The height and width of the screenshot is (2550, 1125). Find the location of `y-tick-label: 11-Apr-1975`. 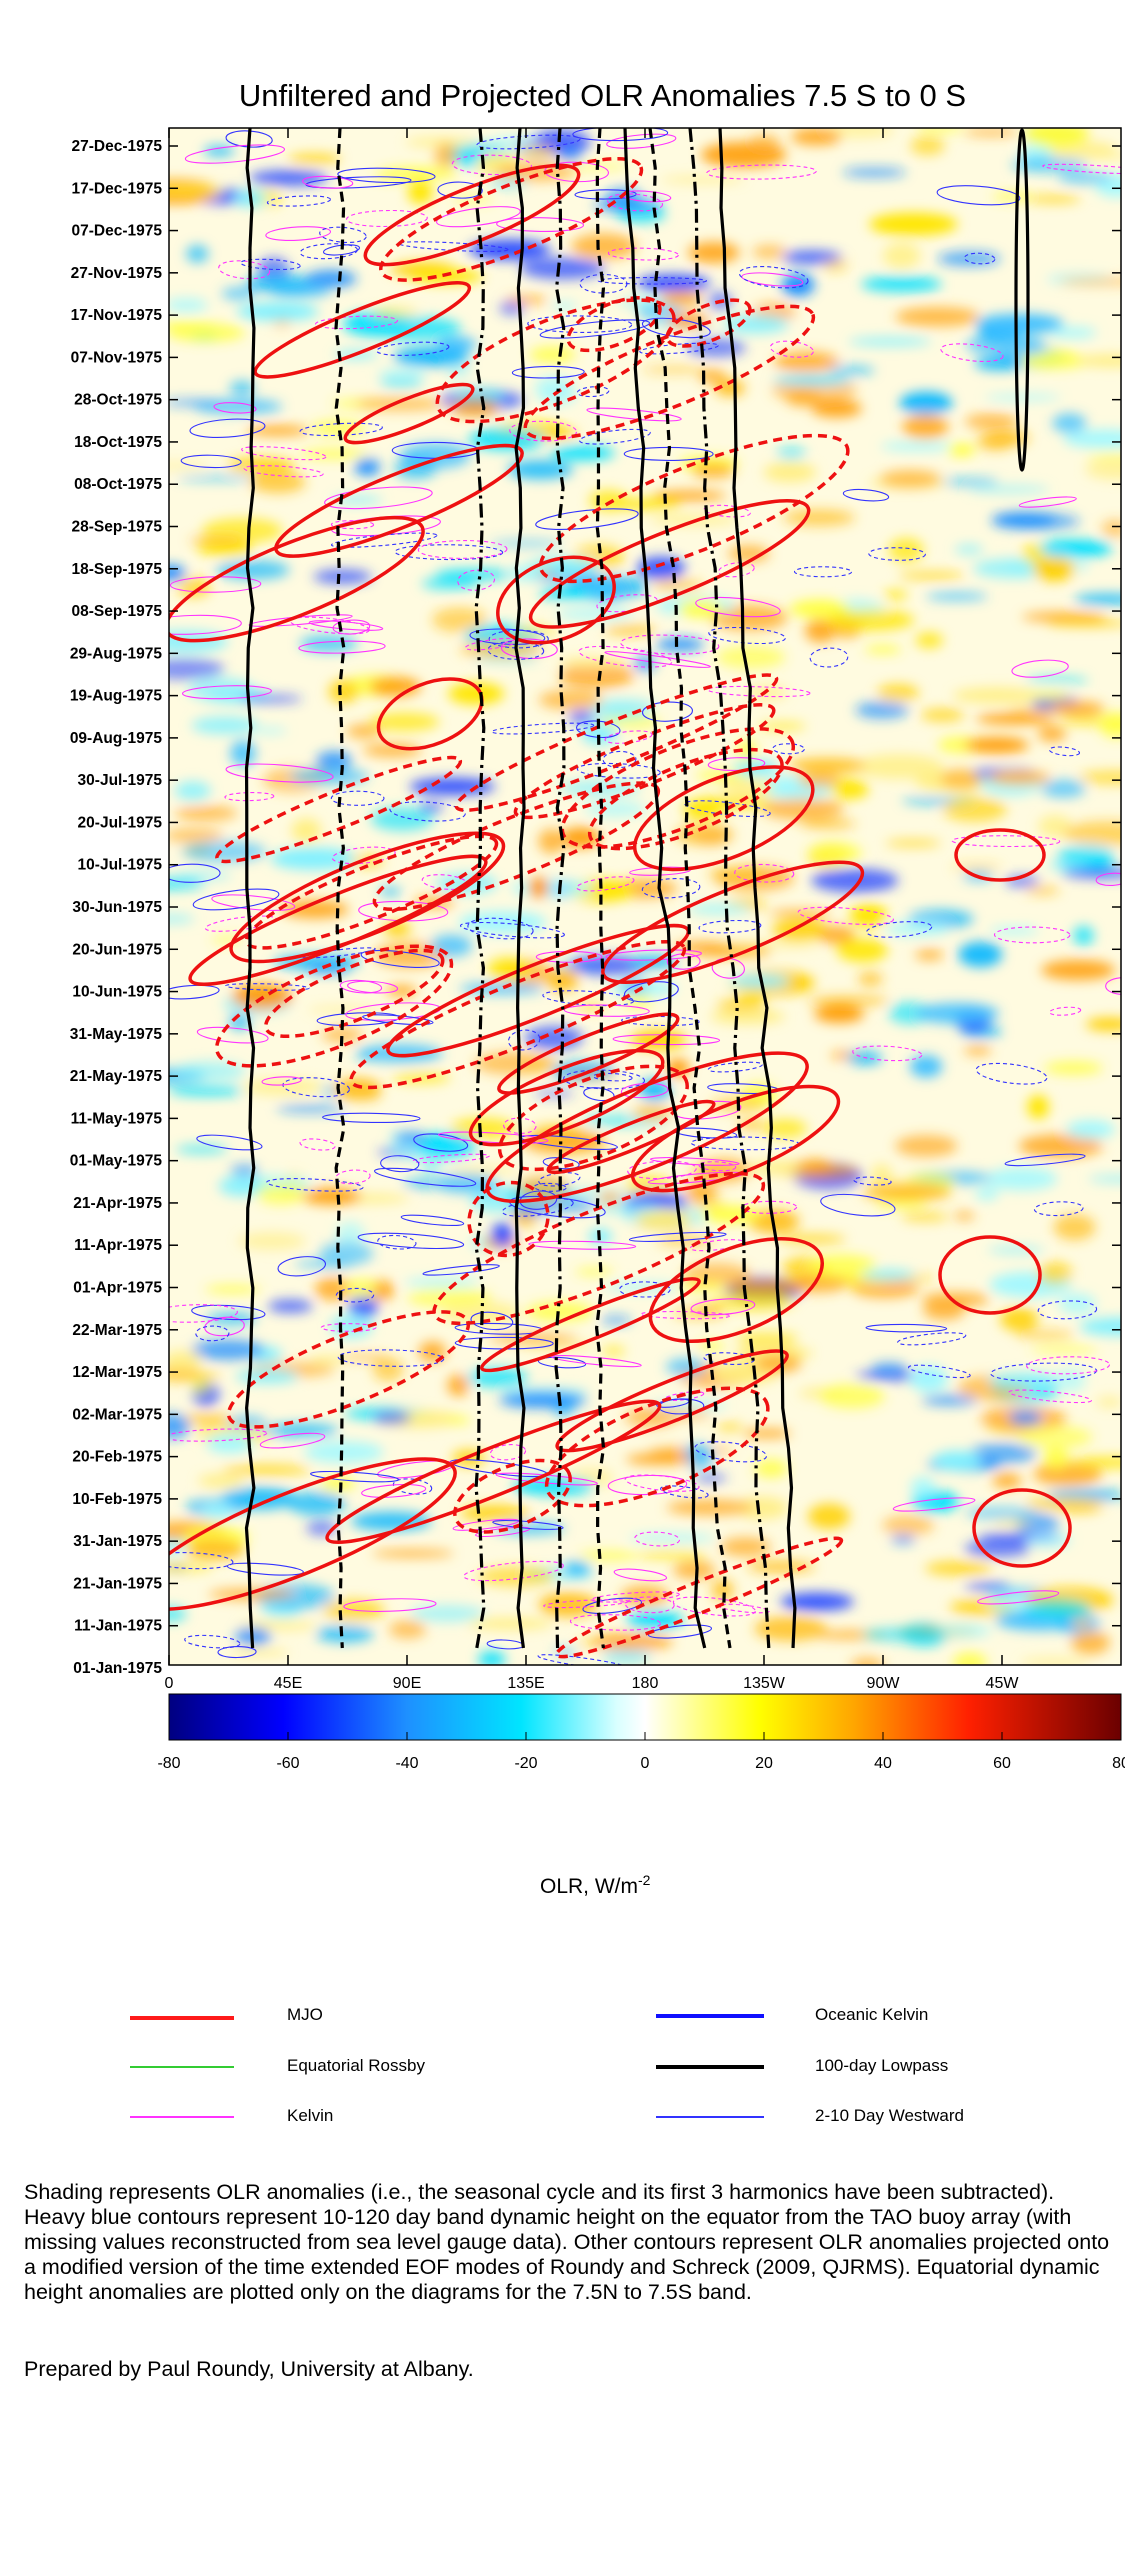

y-tick-label: 11-Apr-1975 is located at coordinates (118, 1245).